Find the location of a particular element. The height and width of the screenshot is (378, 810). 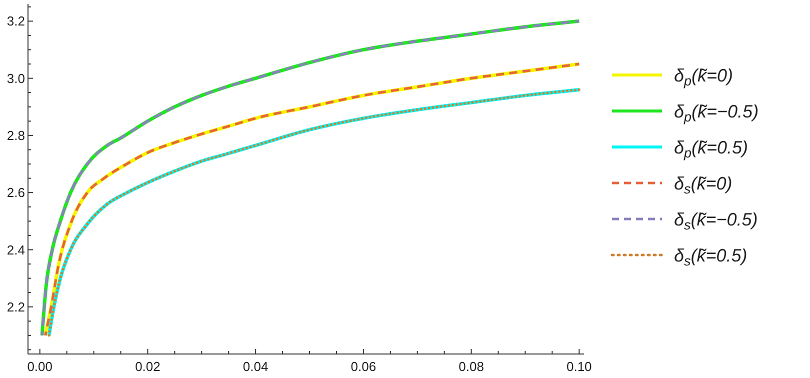

legend-label: δ$_{p}$(k̃=0) is located at coordinates (704, 76).